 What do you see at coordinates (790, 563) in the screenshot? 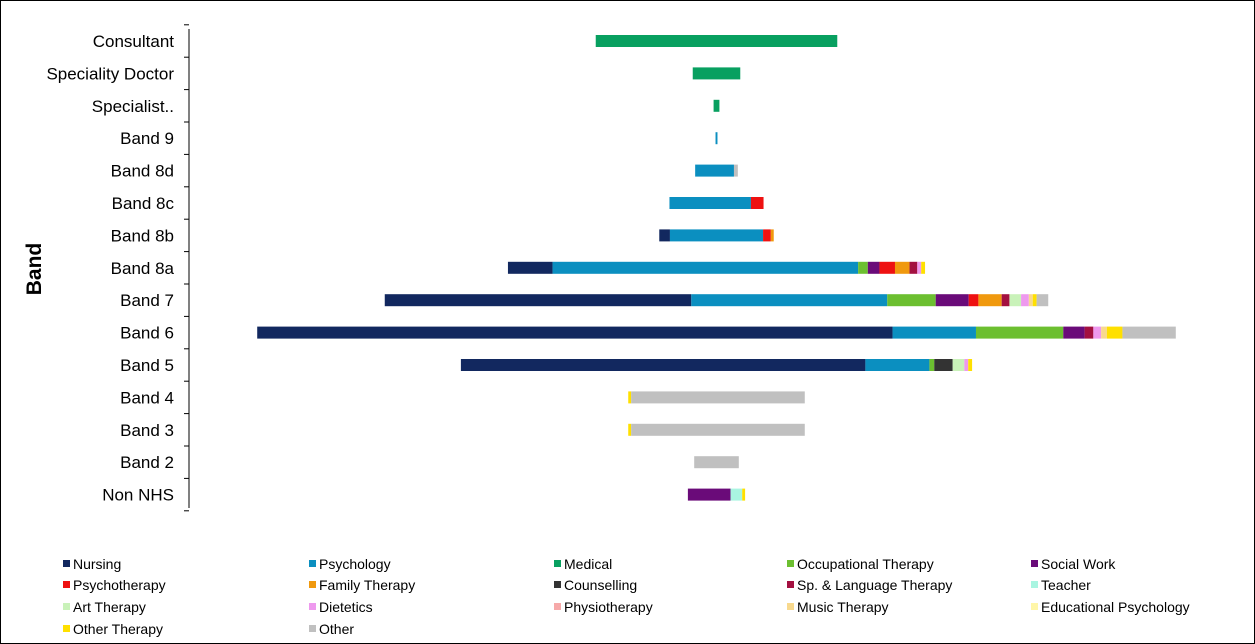
I see `legend-swatch-occupational-therapy` at bounding box center [790, 563].